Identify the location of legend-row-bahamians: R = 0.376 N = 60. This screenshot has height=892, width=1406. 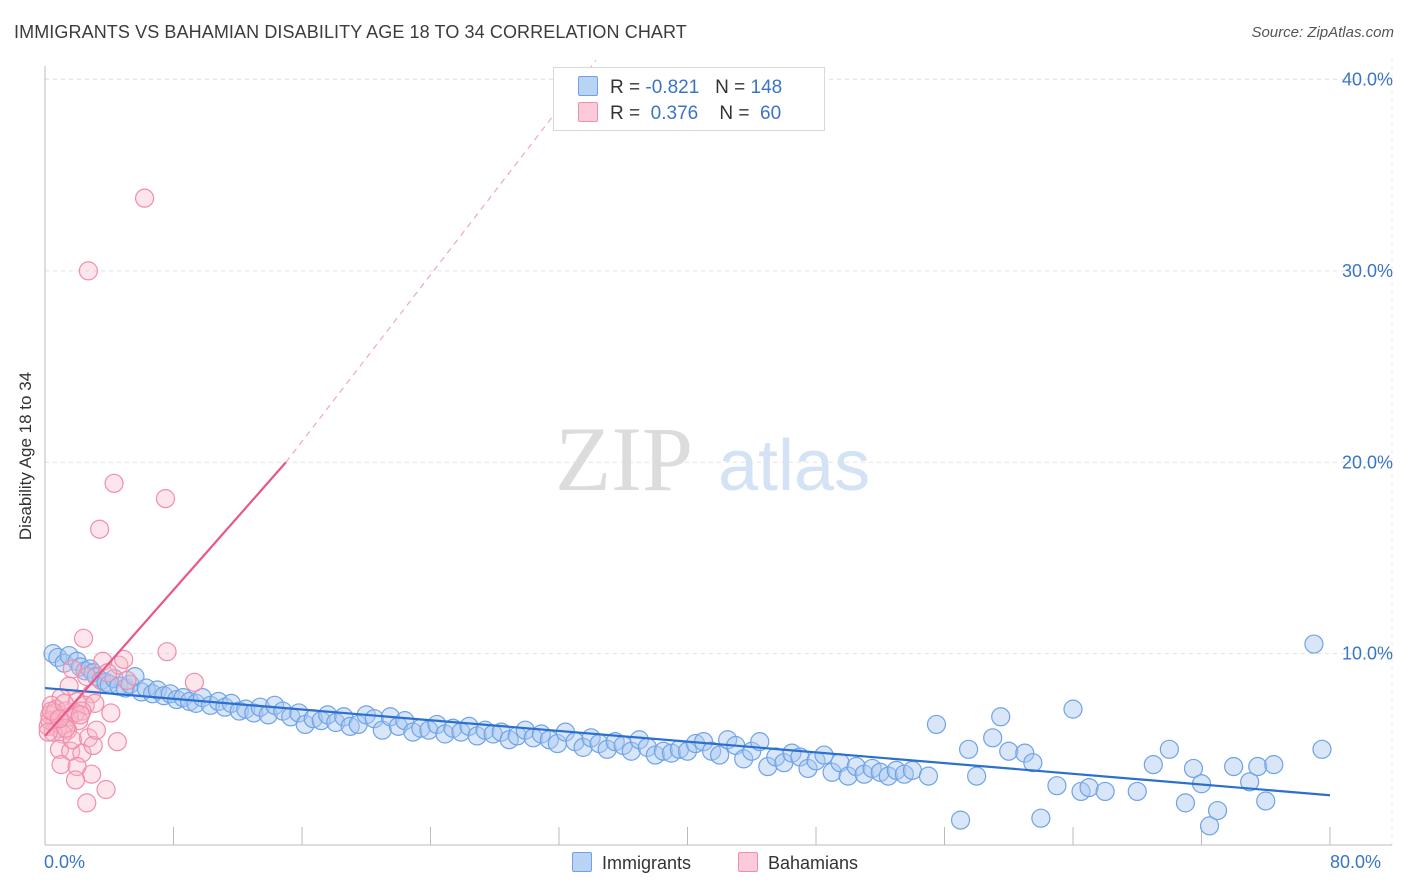
(679, 115).